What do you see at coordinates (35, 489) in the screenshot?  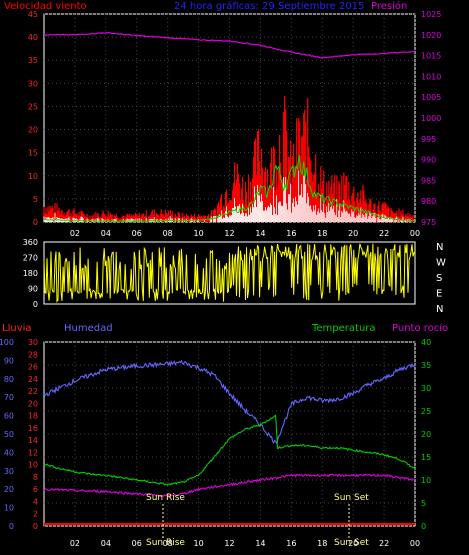 I see `rain-tick-label: 6` at bounding box center [35, 489].